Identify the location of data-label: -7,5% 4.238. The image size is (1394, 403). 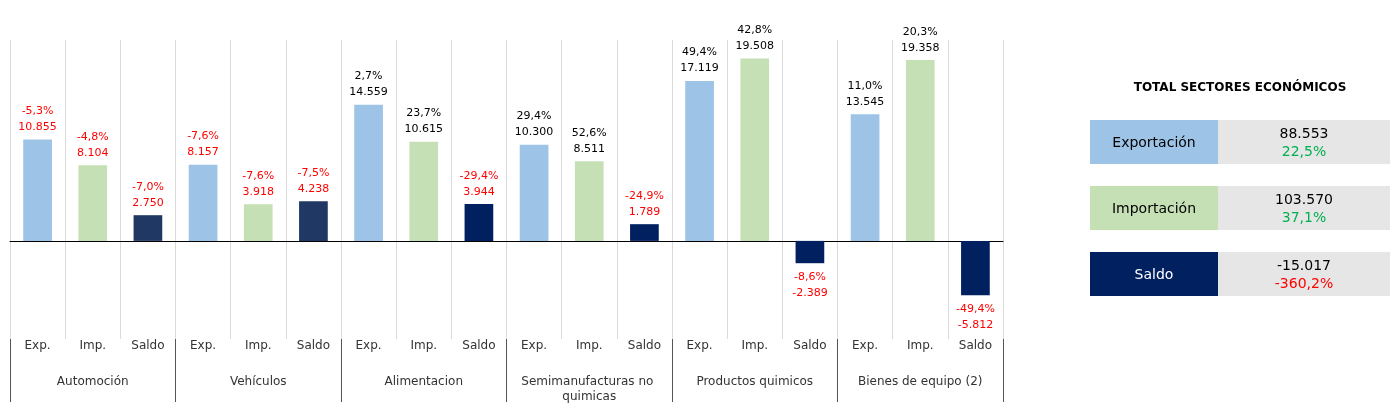
(313, 180).